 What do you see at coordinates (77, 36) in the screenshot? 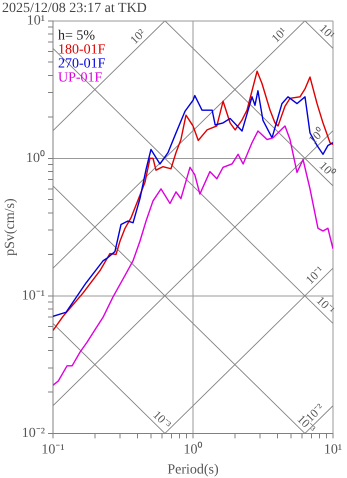
I see `annotation: h= 5%` at bounding box center [77, 36].